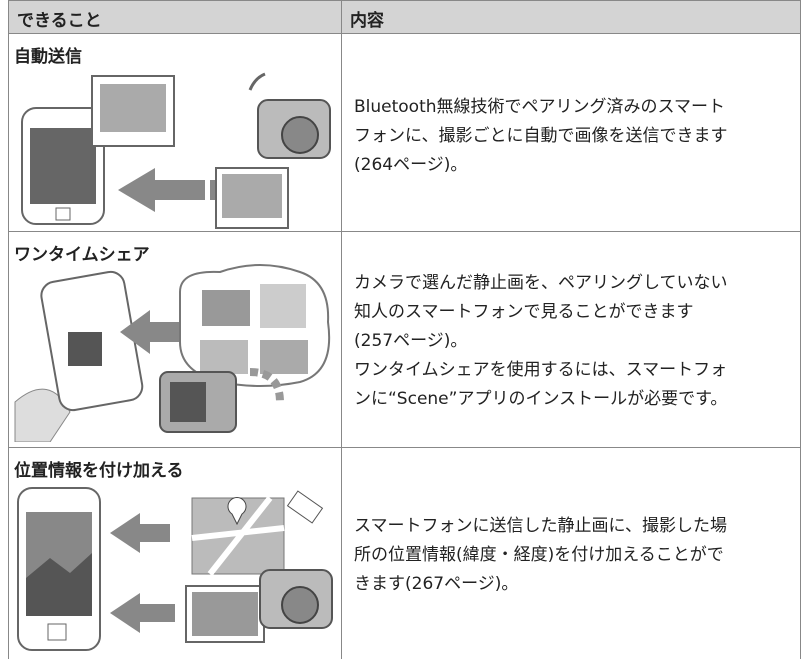 Image resolution: width=804 pixels, height=659 pixels. What do you see at coordinates (541, 399) in the screenshot?
I see `description-line: ンに“Scene”アプリのインストールが必要です。` at bounding box center [541, 399].